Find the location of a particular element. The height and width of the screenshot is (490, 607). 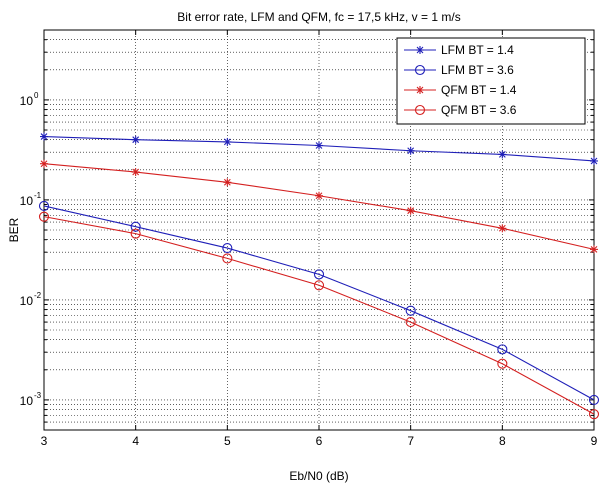

legend-label: QFM BT = 1.4 is located at coordinates (479, 90).